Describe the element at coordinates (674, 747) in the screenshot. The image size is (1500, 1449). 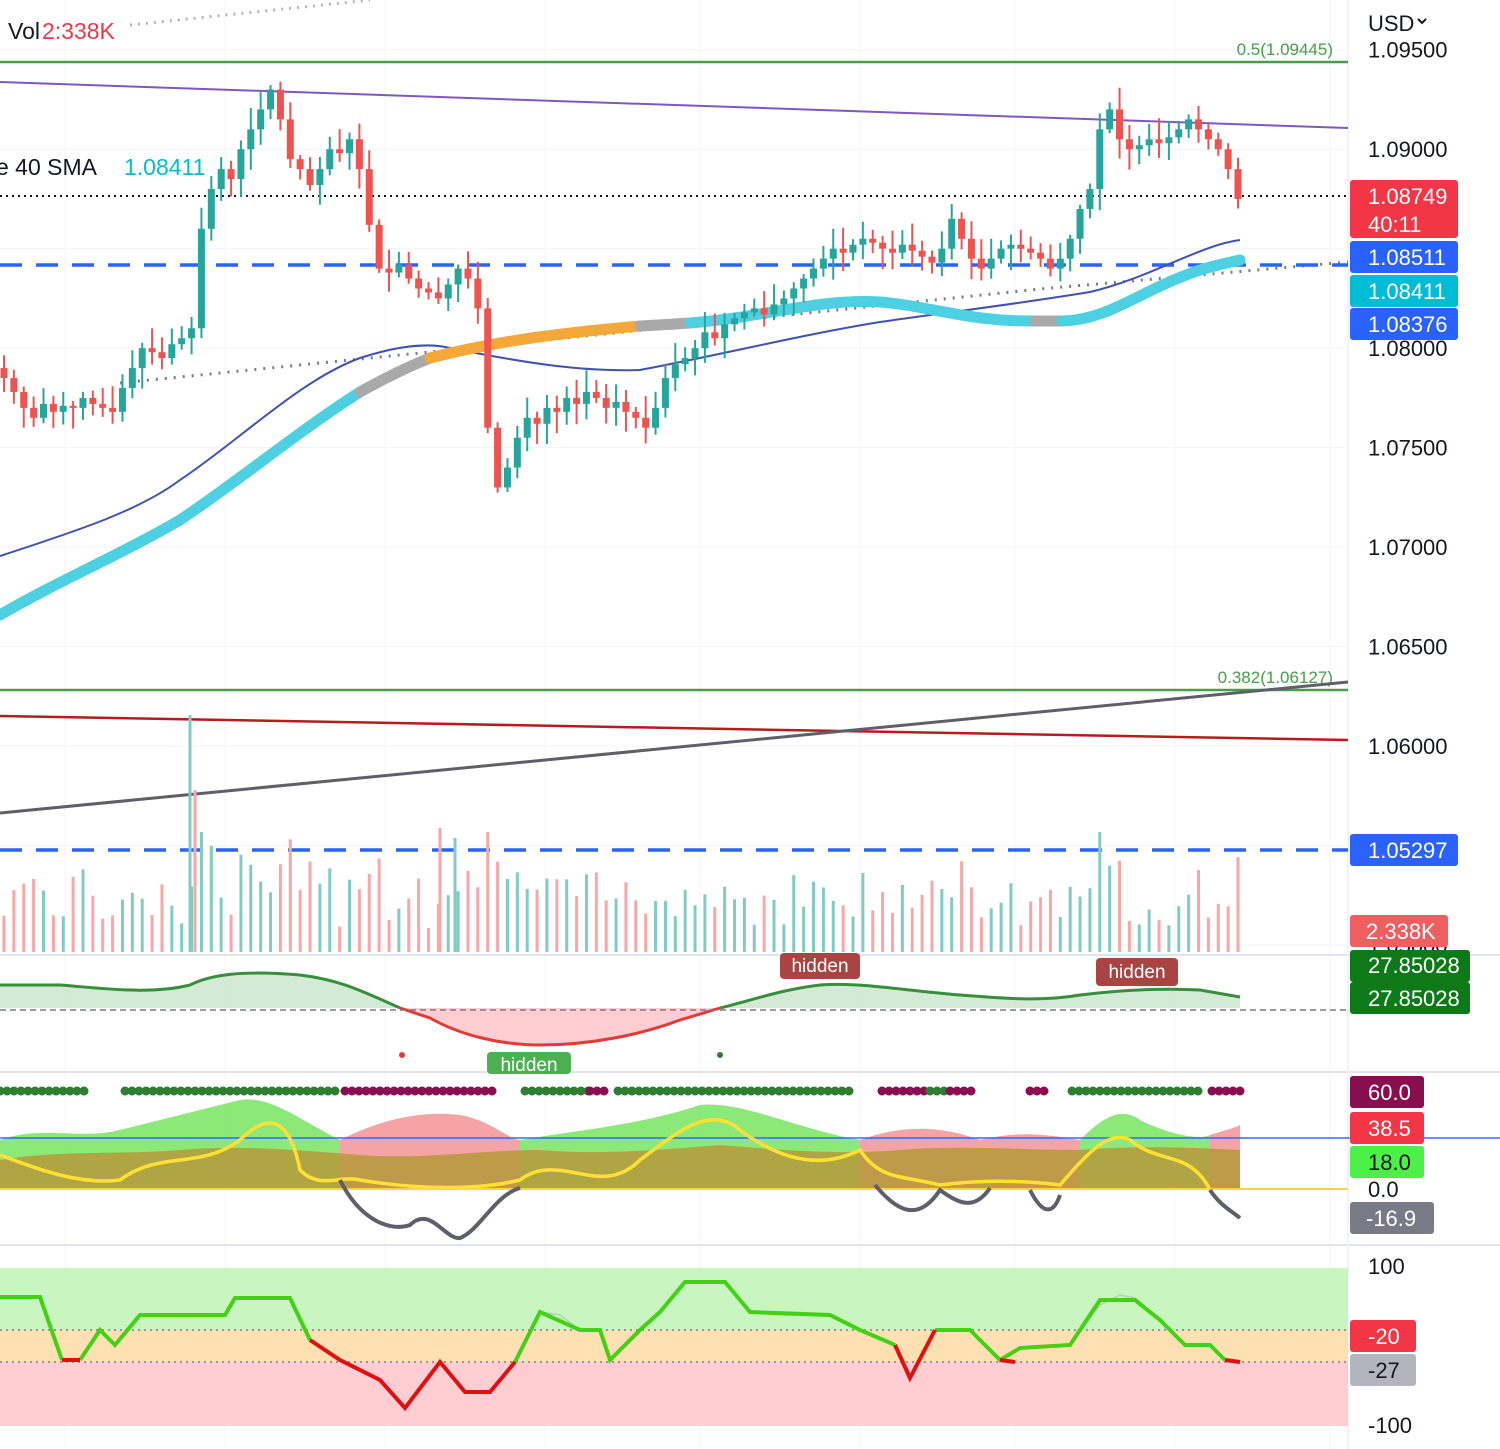
I see `gray-trendline` at that location.